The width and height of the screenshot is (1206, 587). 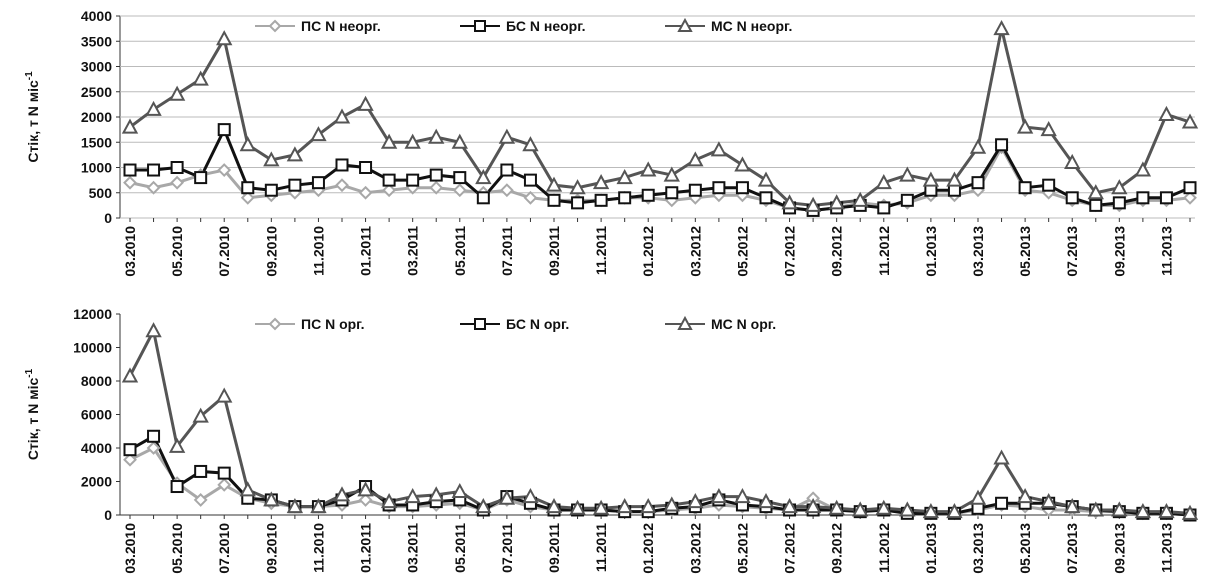 What do you see at coordinates (96, 142) in the screenshot?
I see `y-tick-label: 1500` at bounding box center [96, 142].